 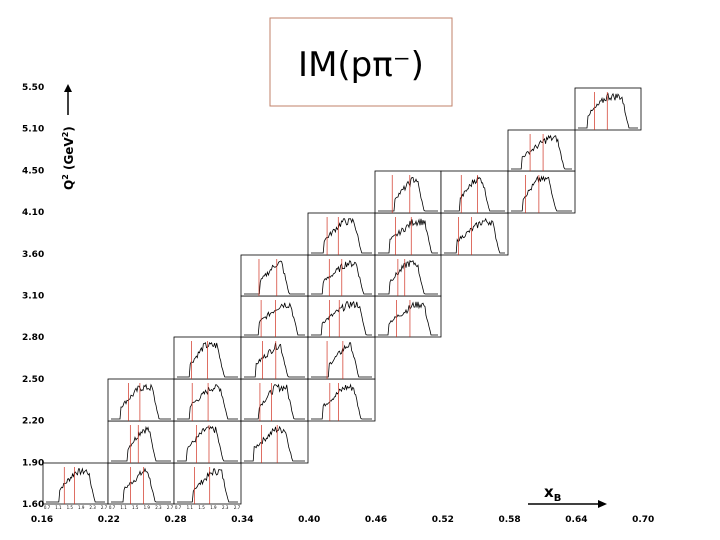 I want to click on y-axis-title: Q2 (GeV2), so click(x=68, y=158).